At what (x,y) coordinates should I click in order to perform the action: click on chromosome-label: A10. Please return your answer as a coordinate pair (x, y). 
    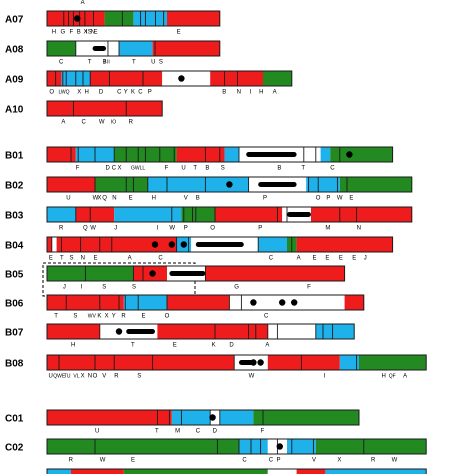
    Looking at the image, I should click on (14, 110).